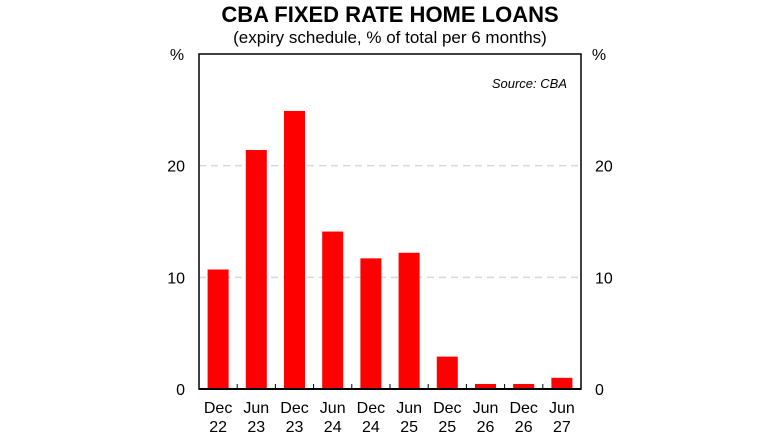 Image resolution: width=780 pixels, height=439 pixels. What do you see at coordinates (390, 14) in the screenshot?
I see `chart-title: CBA FIXED RATE HOME LOANS` at bounding box center [390, 14].